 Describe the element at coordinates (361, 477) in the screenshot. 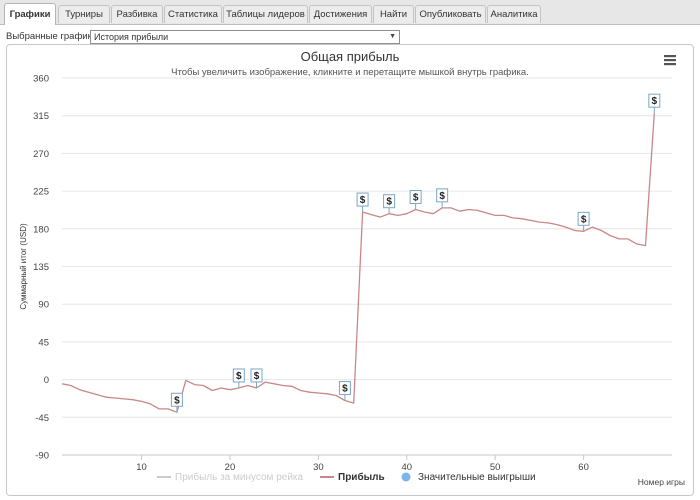

I see `legend-item-label: Прибыль` at that location.